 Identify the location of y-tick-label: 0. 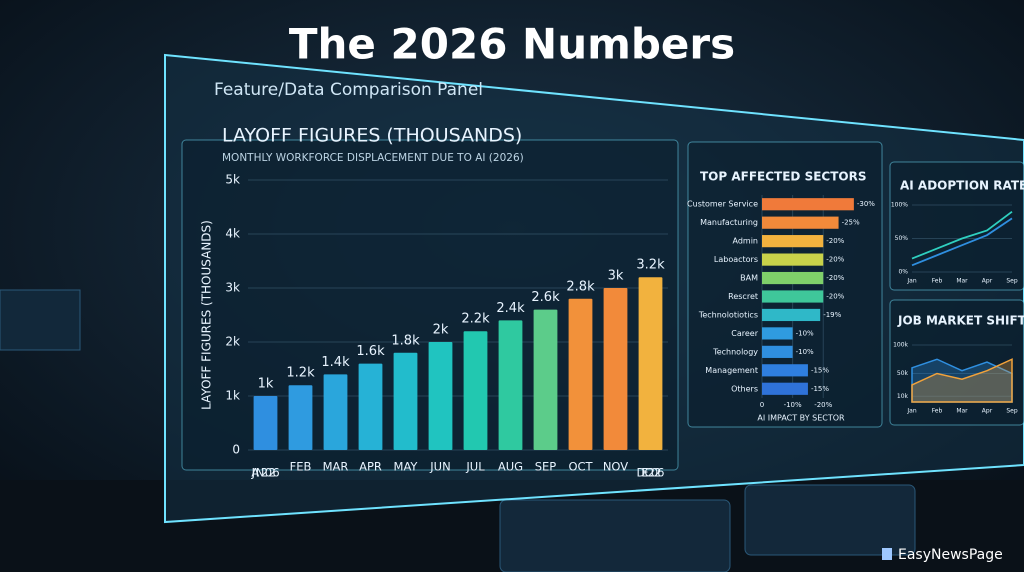
(236, 450).